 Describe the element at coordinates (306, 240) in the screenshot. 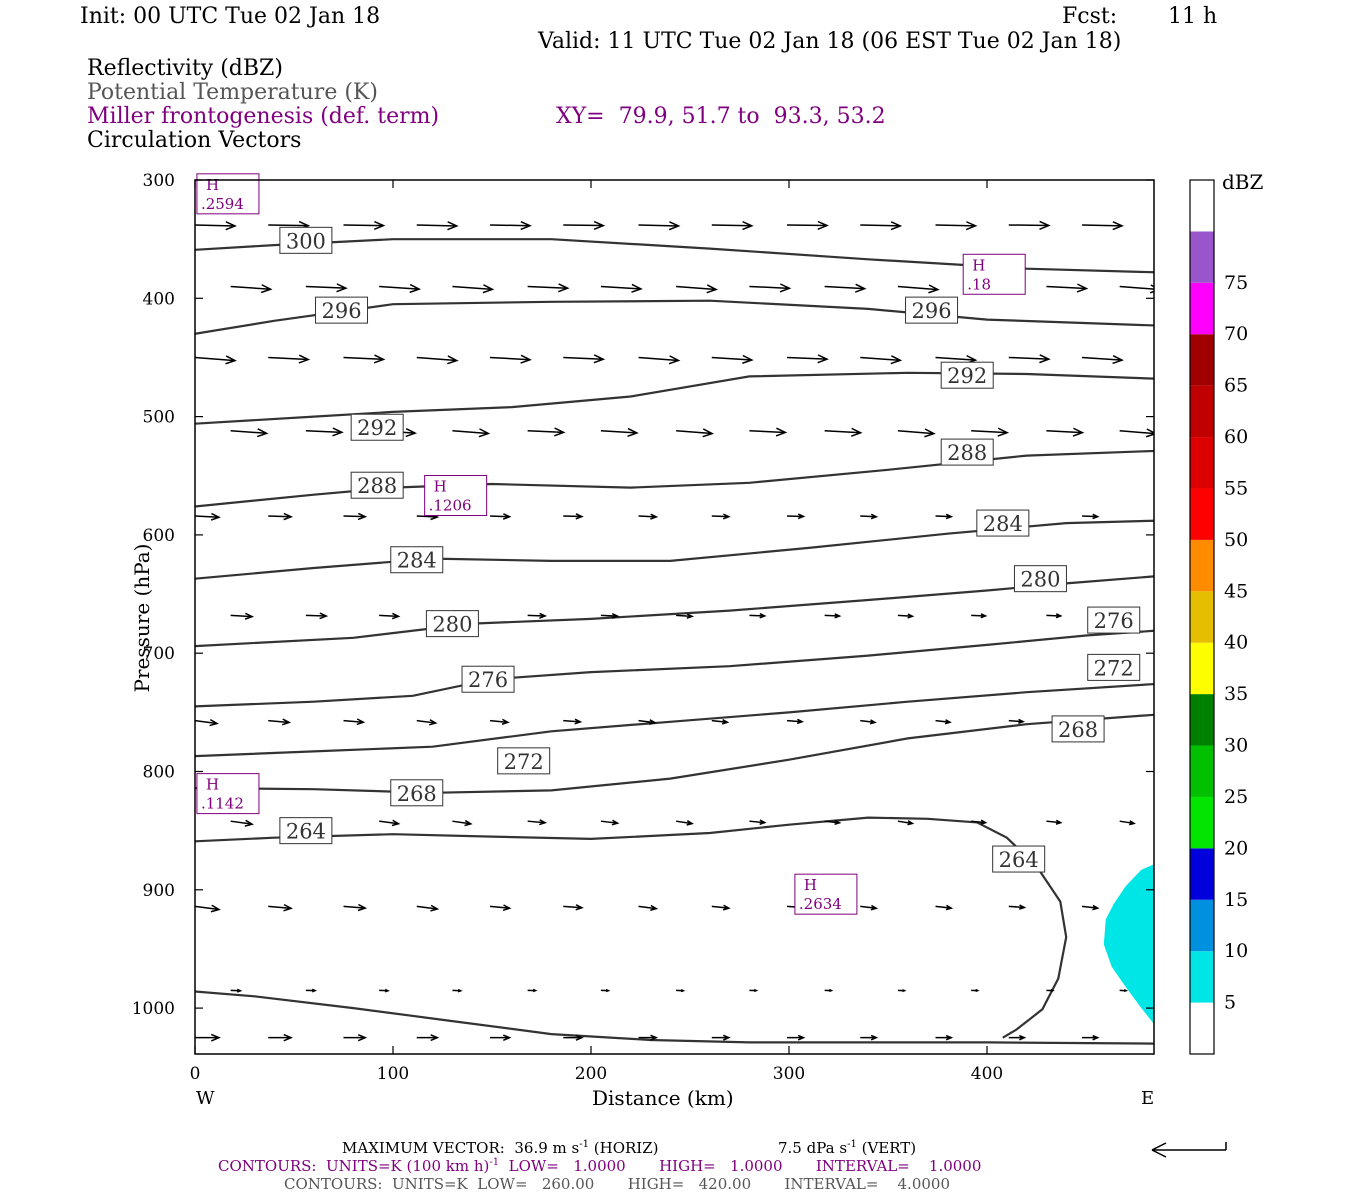

I see `theta-label-300: 300` at that location.